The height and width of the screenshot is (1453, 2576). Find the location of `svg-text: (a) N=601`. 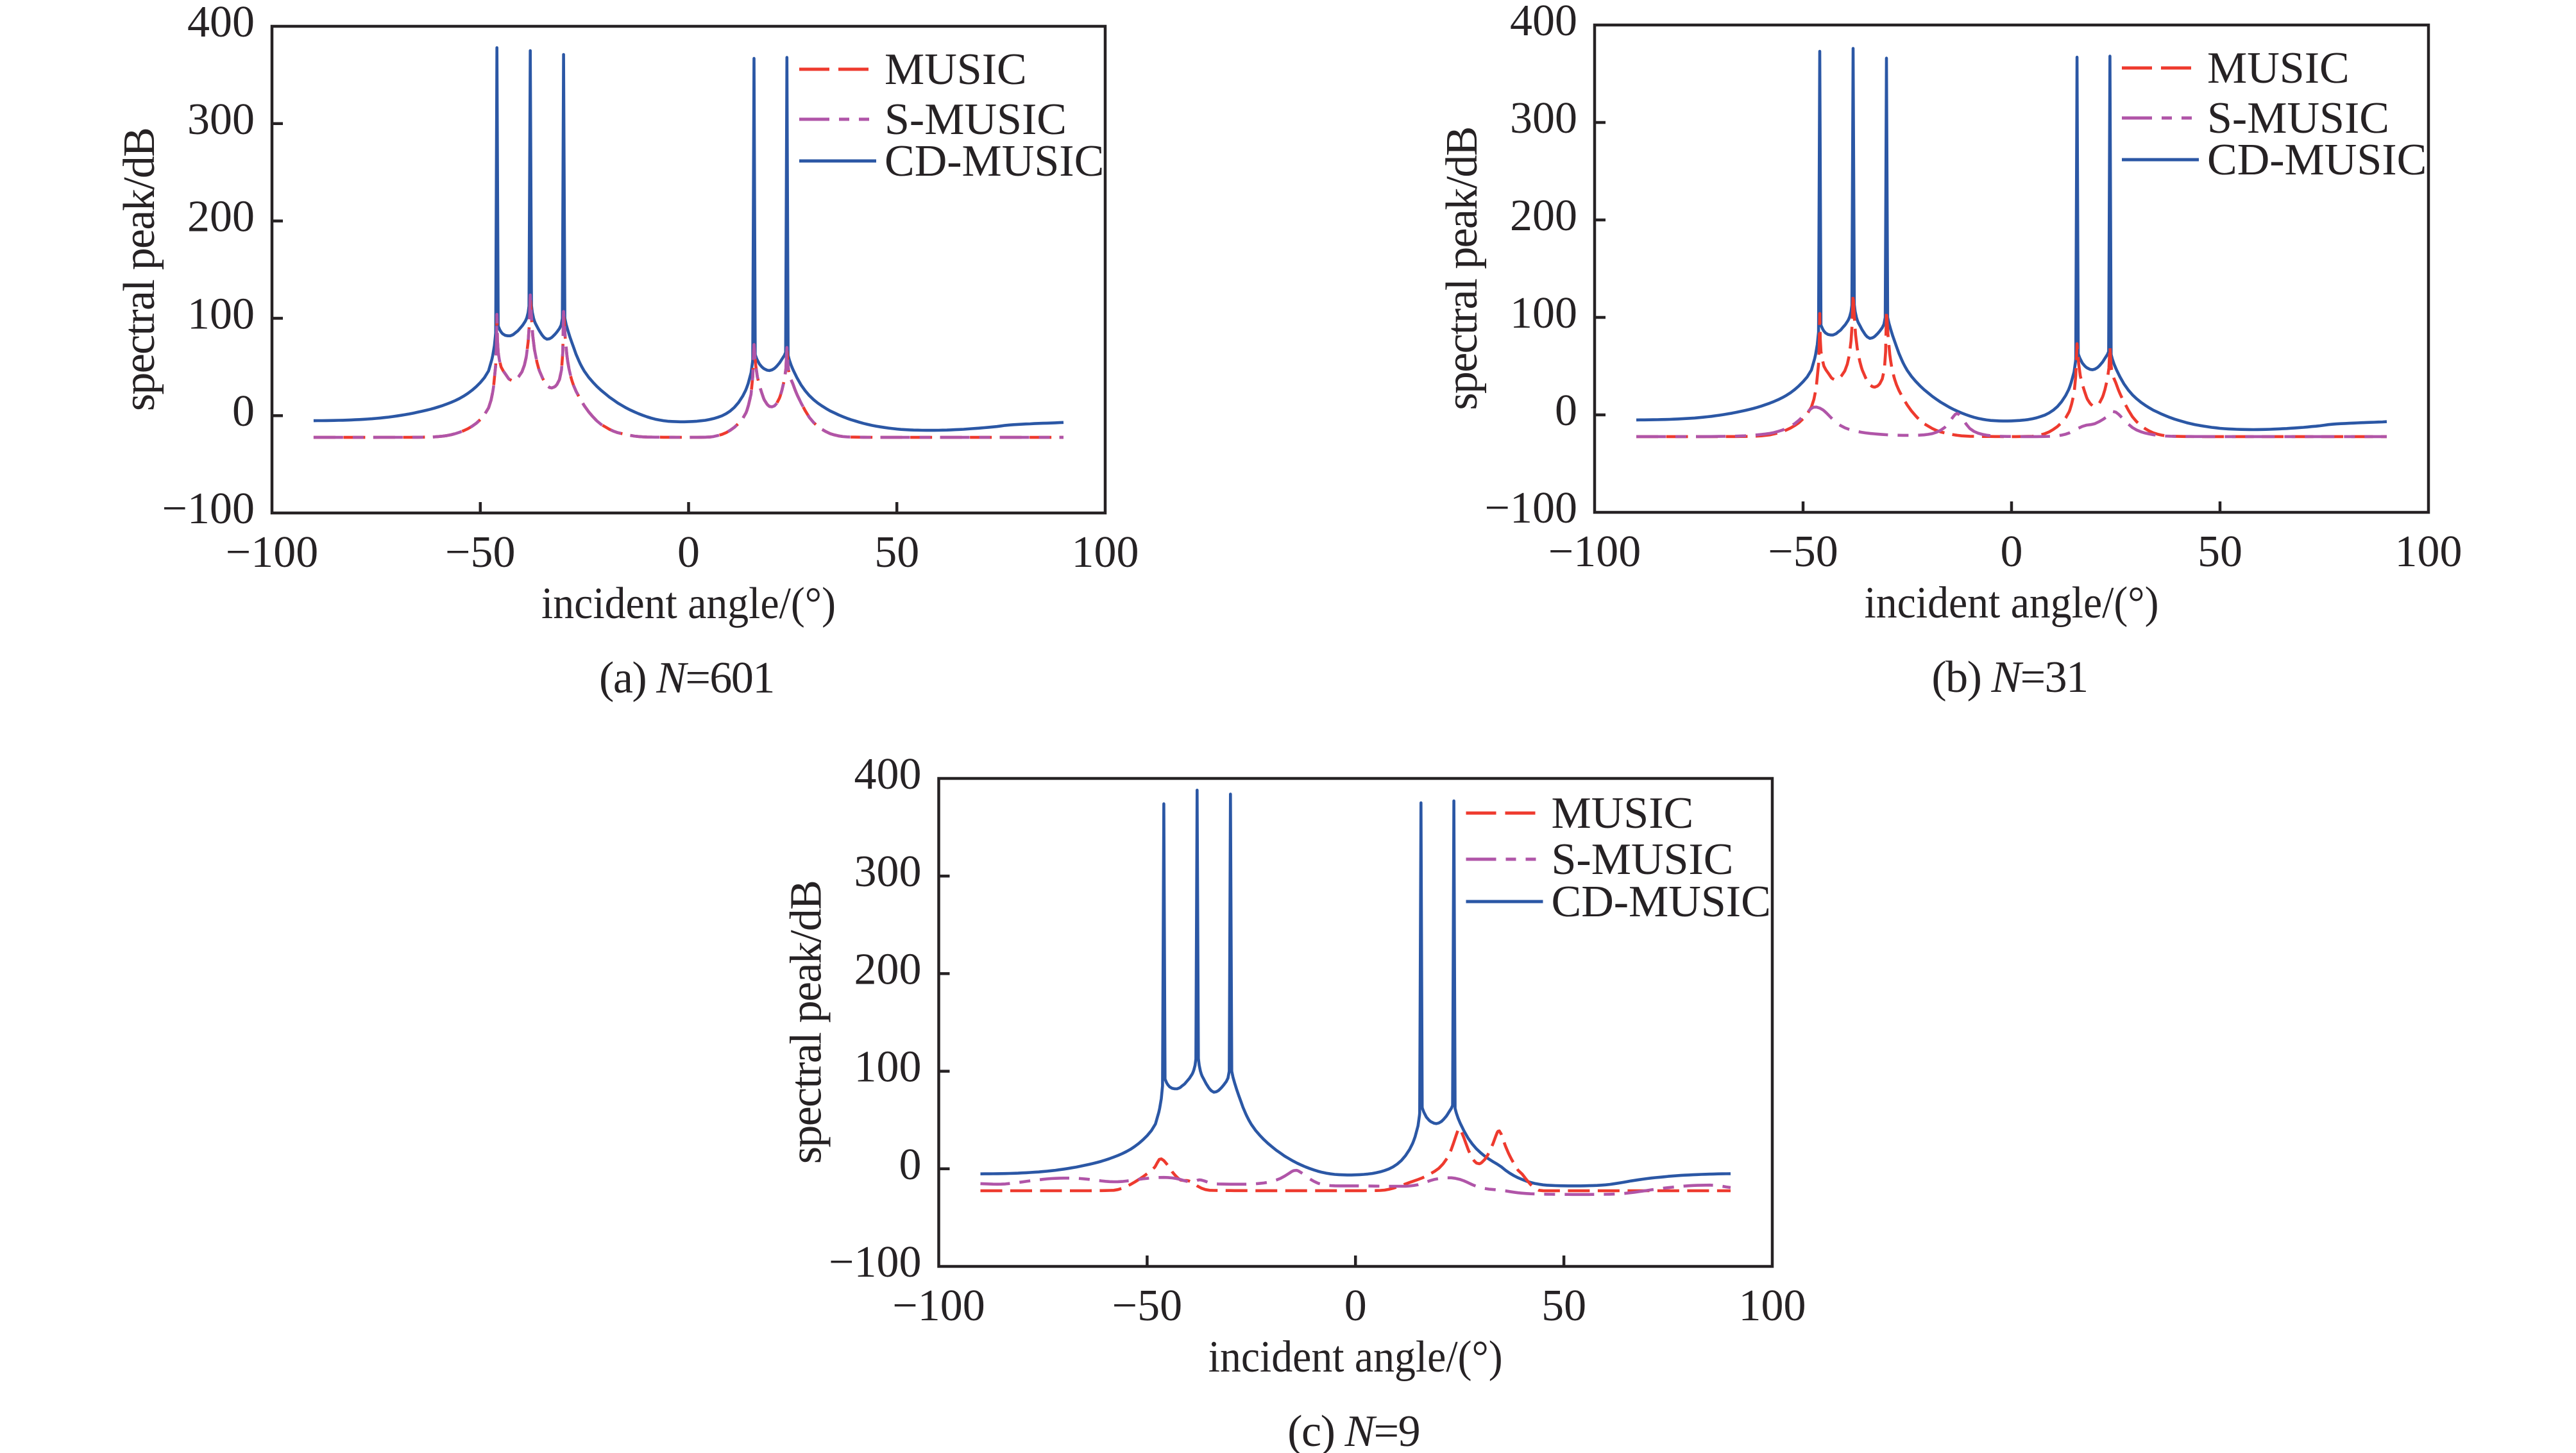

svg-text: (a) N=601 is located at coordinates (686, 678).